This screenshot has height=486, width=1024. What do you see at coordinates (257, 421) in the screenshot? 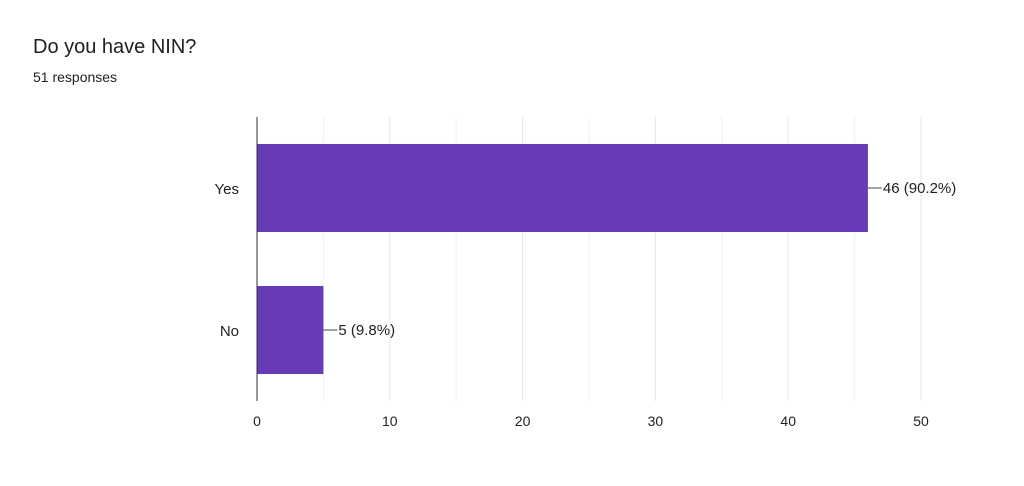
I see `x-tick-label: 0` at bounding box center [257, 421].